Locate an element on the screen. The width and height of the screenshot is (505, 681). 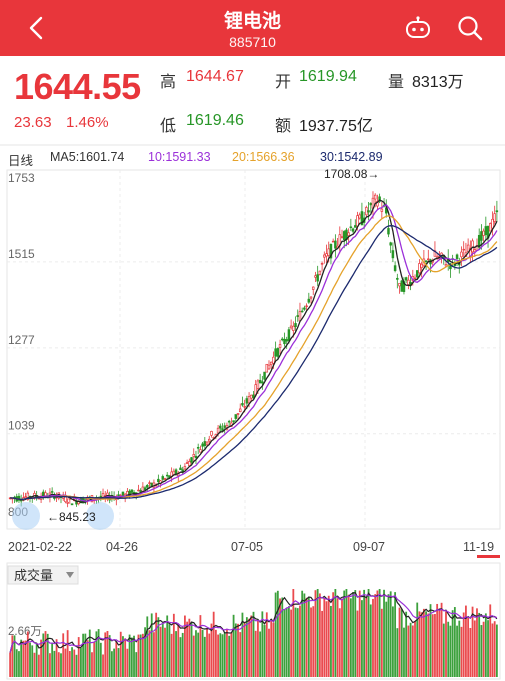
volume-value: 8313万 is located at coordinates (438, 82).